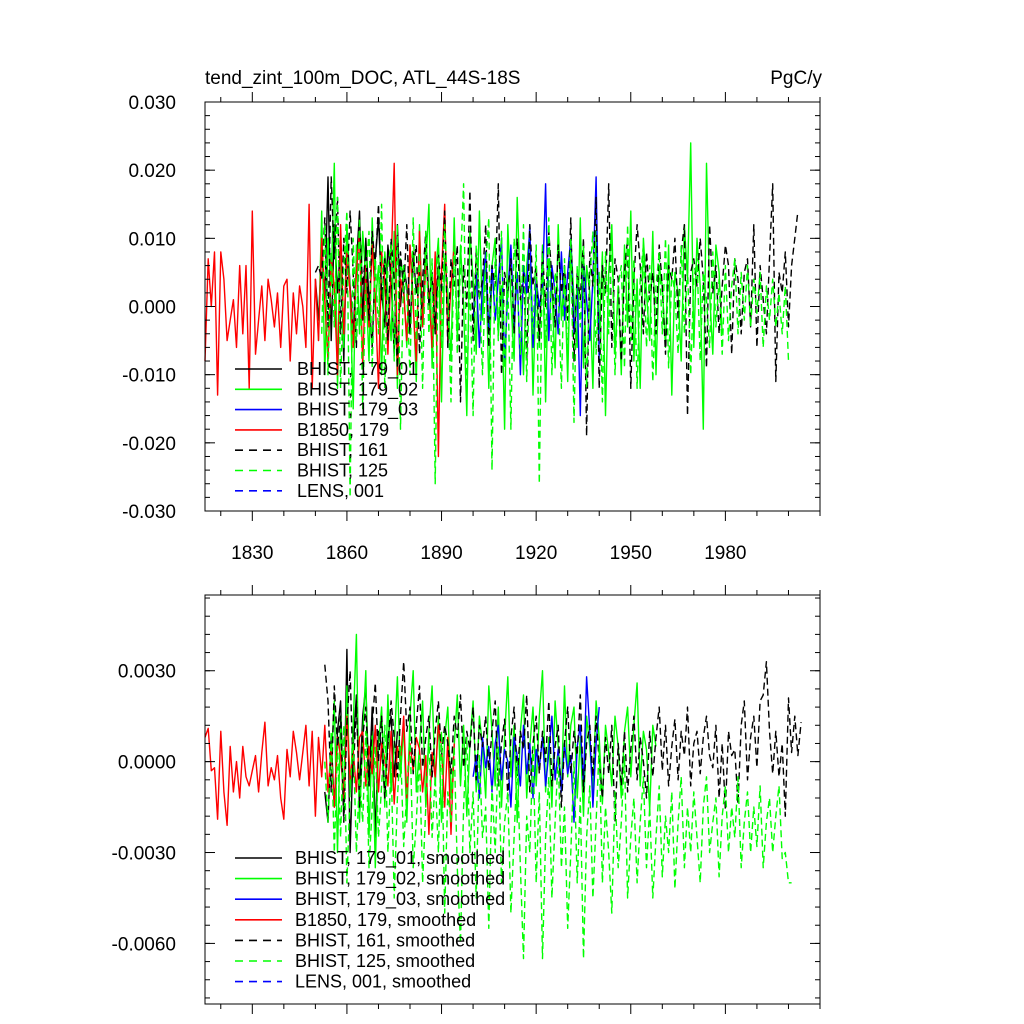 The width and height of the screenshot is (1024, 1024). I want to click on top-ytick-label: 0.000, so click(152, 308).